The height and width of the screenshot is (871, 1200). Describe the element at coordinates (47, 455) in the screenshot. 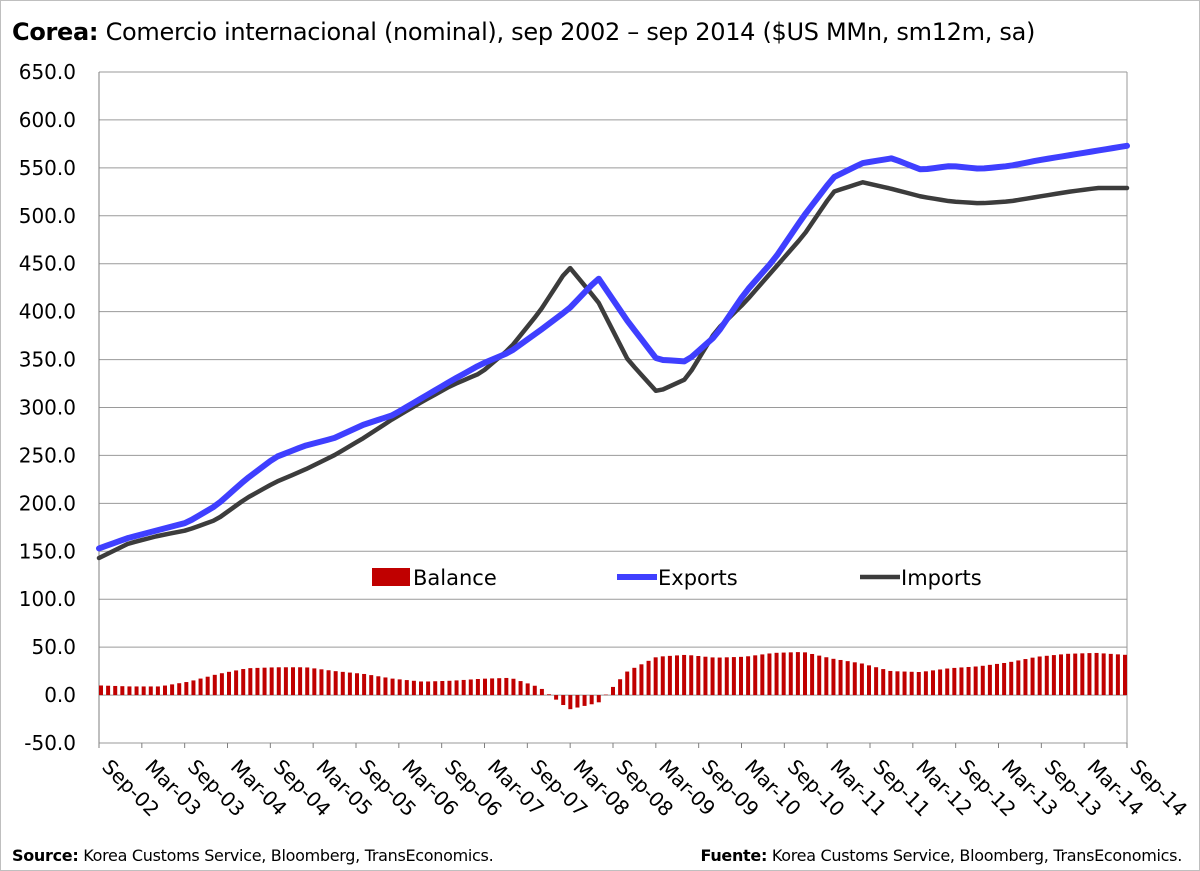

I see `y-tick-label: 250.0` at that location.